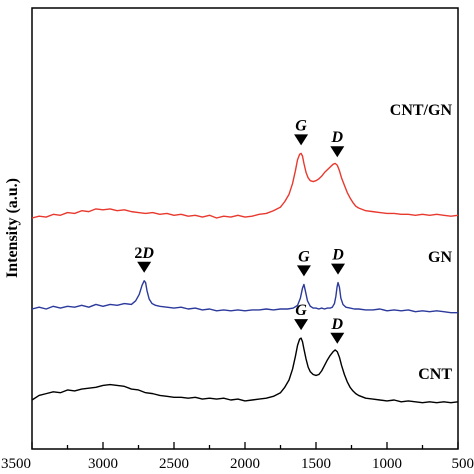 Image resolution: width=474 pixels, height=474 pixels. What do you see at coordinates (16, 464) in the screenshot?
I see `x-tick-label: 3500` at bounding box center [16, 464].